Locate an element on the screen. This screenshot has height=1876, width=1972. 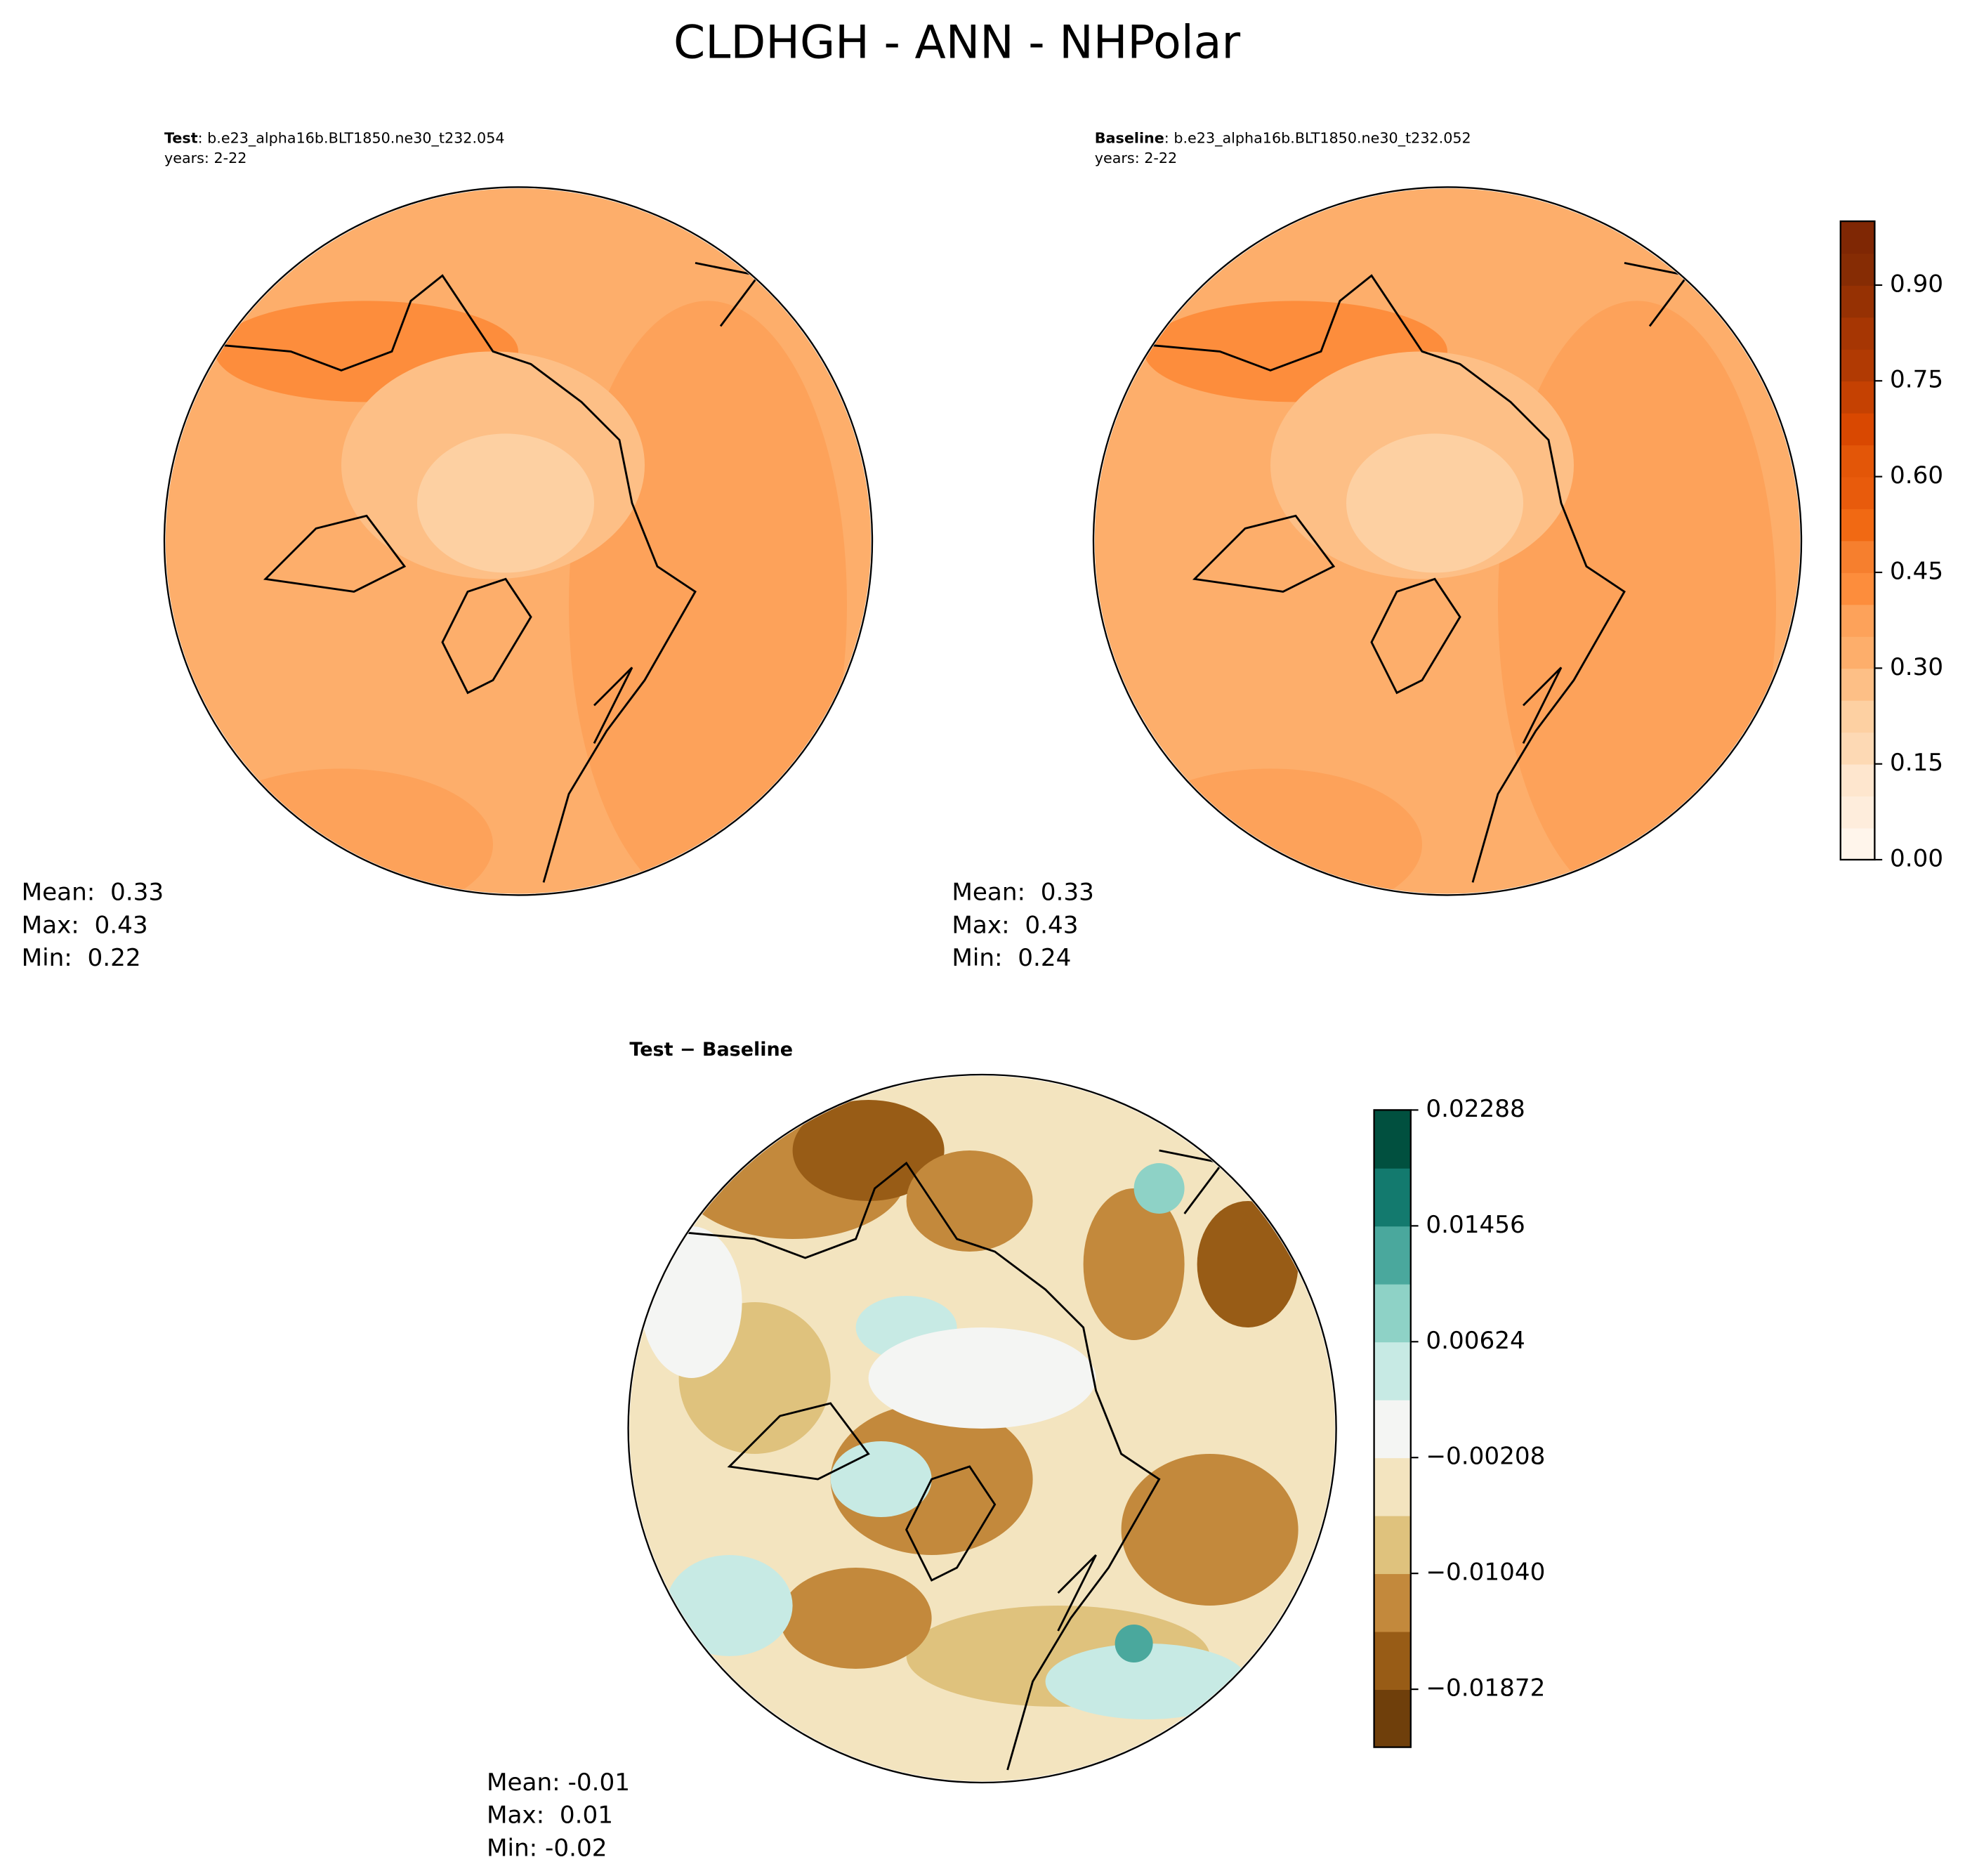
stat-text: Min: 0.22 is located at coordinates (81, 958).